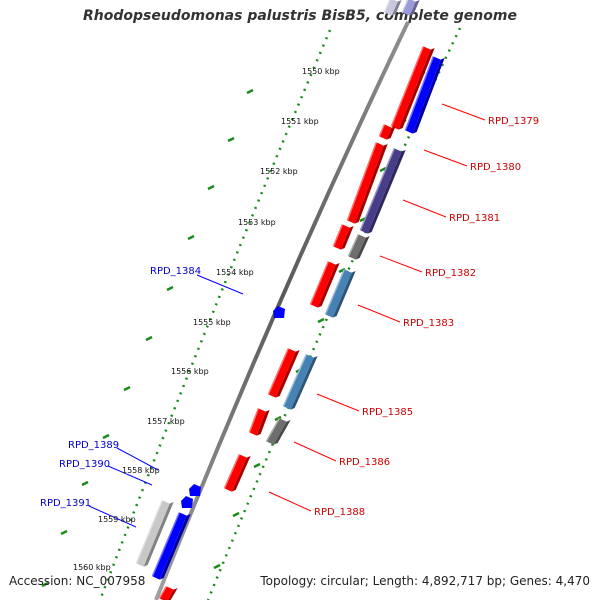 The height and width of the screenshot is (600, 600). What do you see at coordinates (495, 167) in the screenshot?
I see `gene-label-rpd-1380: RPD_1380` at bounding box center [495, 167].